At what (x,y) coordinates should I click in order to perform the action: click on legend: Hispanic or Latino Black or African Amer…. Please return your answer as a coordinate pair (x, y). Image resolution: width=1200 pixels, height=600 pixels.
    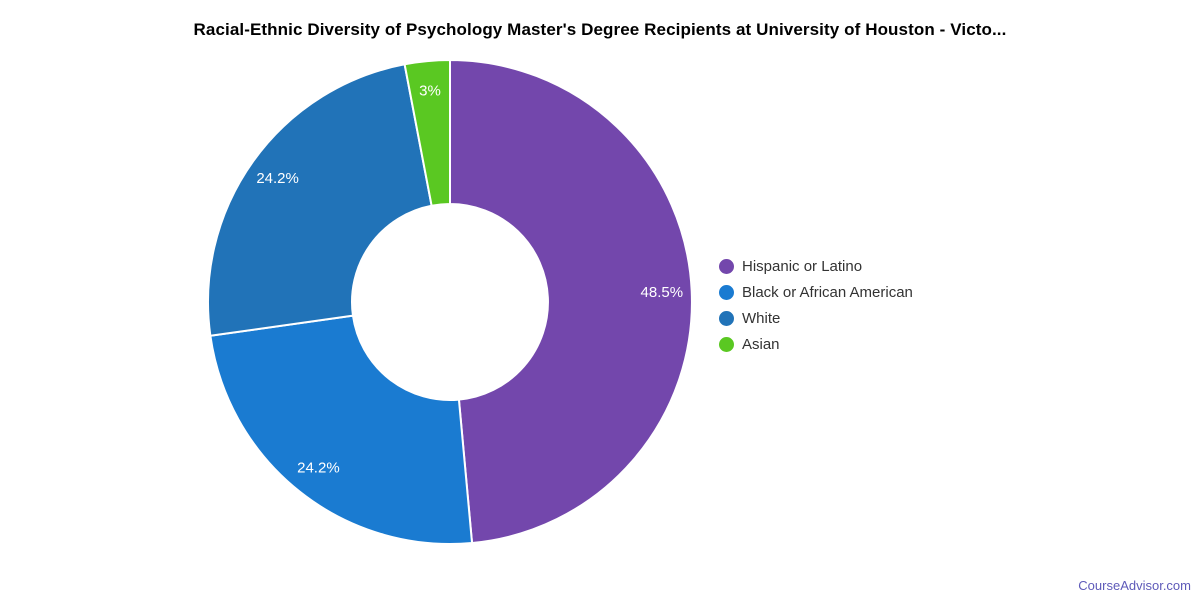
    Looking at the image, I should click on (816, 305).